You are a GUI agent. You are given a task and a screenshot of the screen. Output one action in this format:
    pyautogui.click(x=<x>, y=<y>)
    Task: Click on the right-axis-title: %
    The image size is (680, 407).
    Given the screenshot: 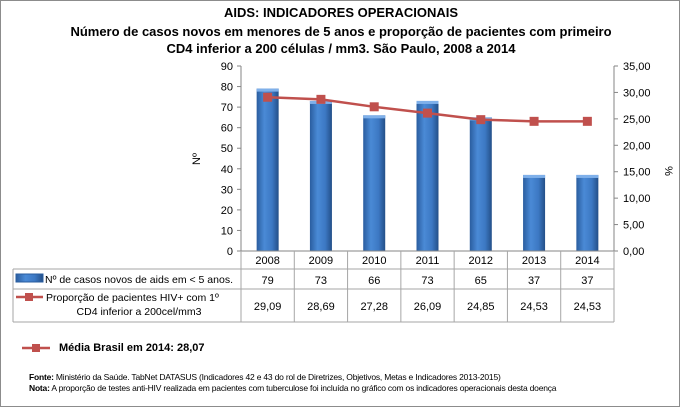 What is the action you would take?
    pyautogui.click(x=668, y=171)
    